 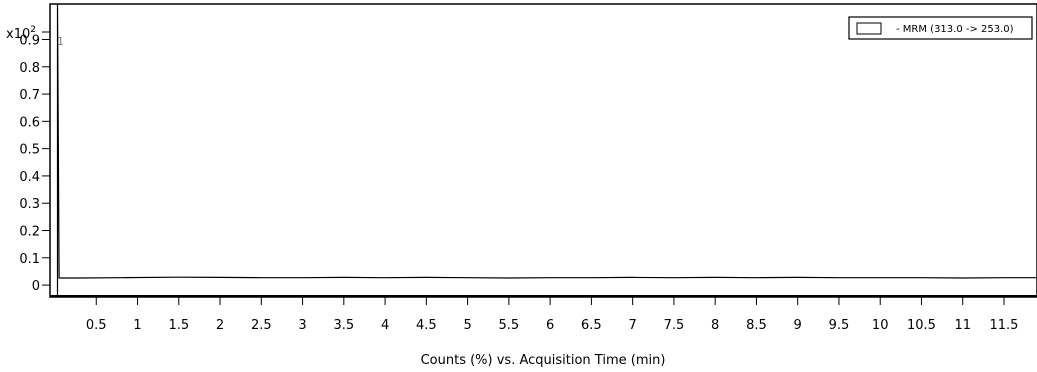 I want to click on x-tick-label: 10, so click(x=880, y=325).